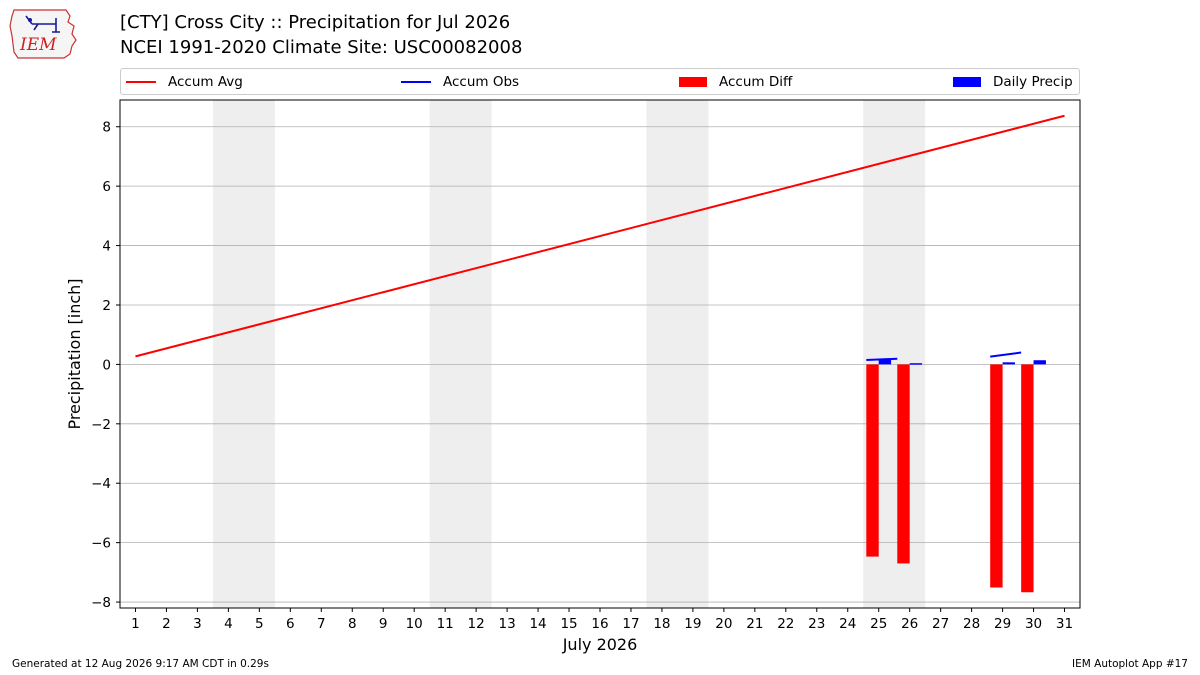 The height and width of the screenshot is (675, 1200). I want to click on x-tick-label: 13, so click(507, 624).